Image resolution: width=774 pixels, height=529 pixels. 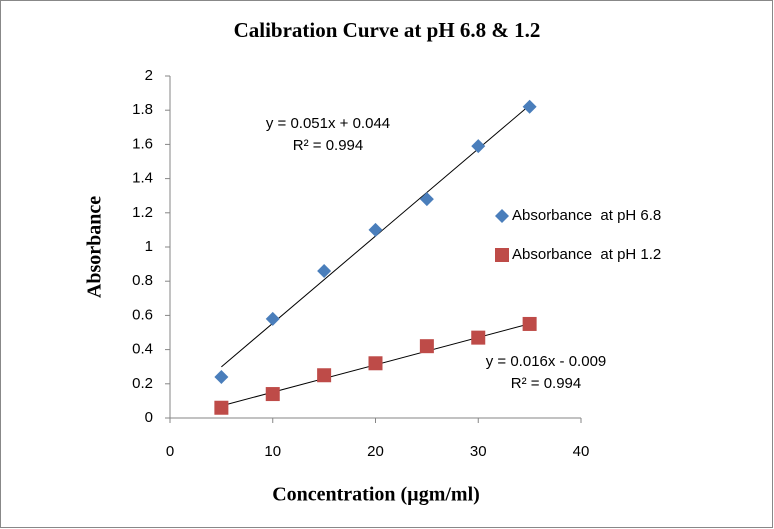 I want to click on x-tick-label: 20, so click(x=375, y=451).